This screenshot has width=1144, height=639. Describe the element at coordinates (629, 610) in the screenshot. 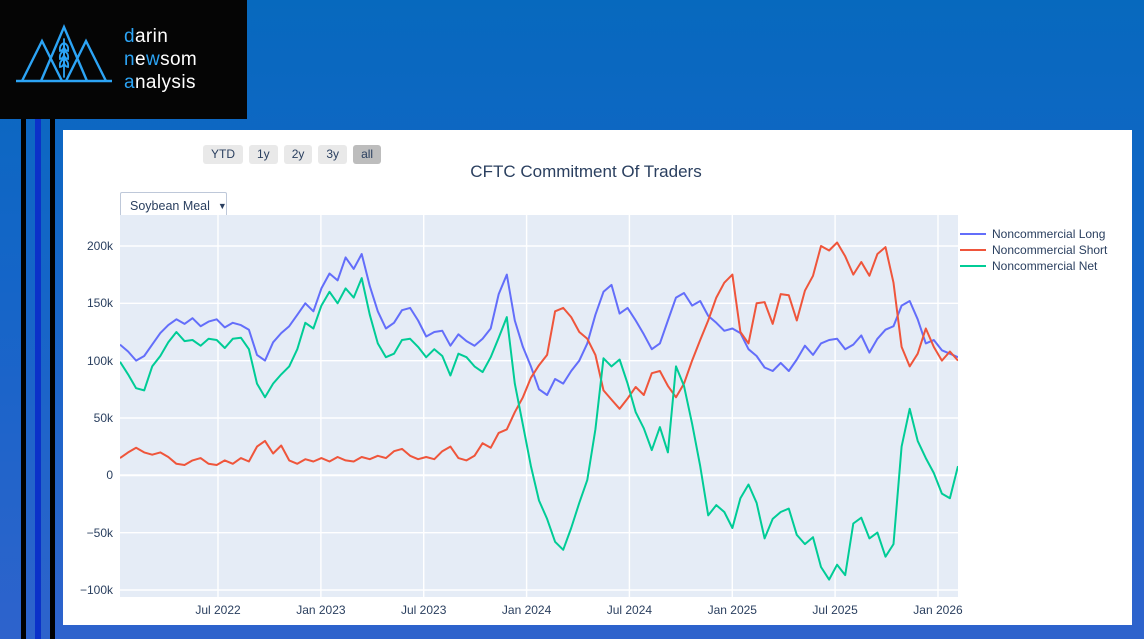

I see `x-tick-label: Jul 2024` at that location.